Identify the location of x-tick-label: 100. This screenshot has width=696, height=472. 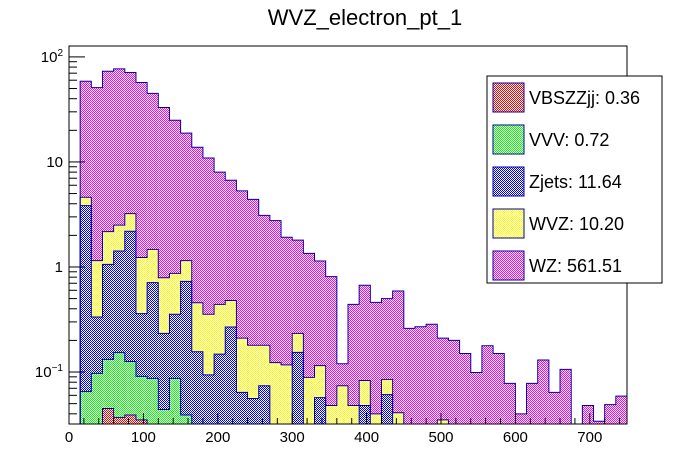
(143, 437).